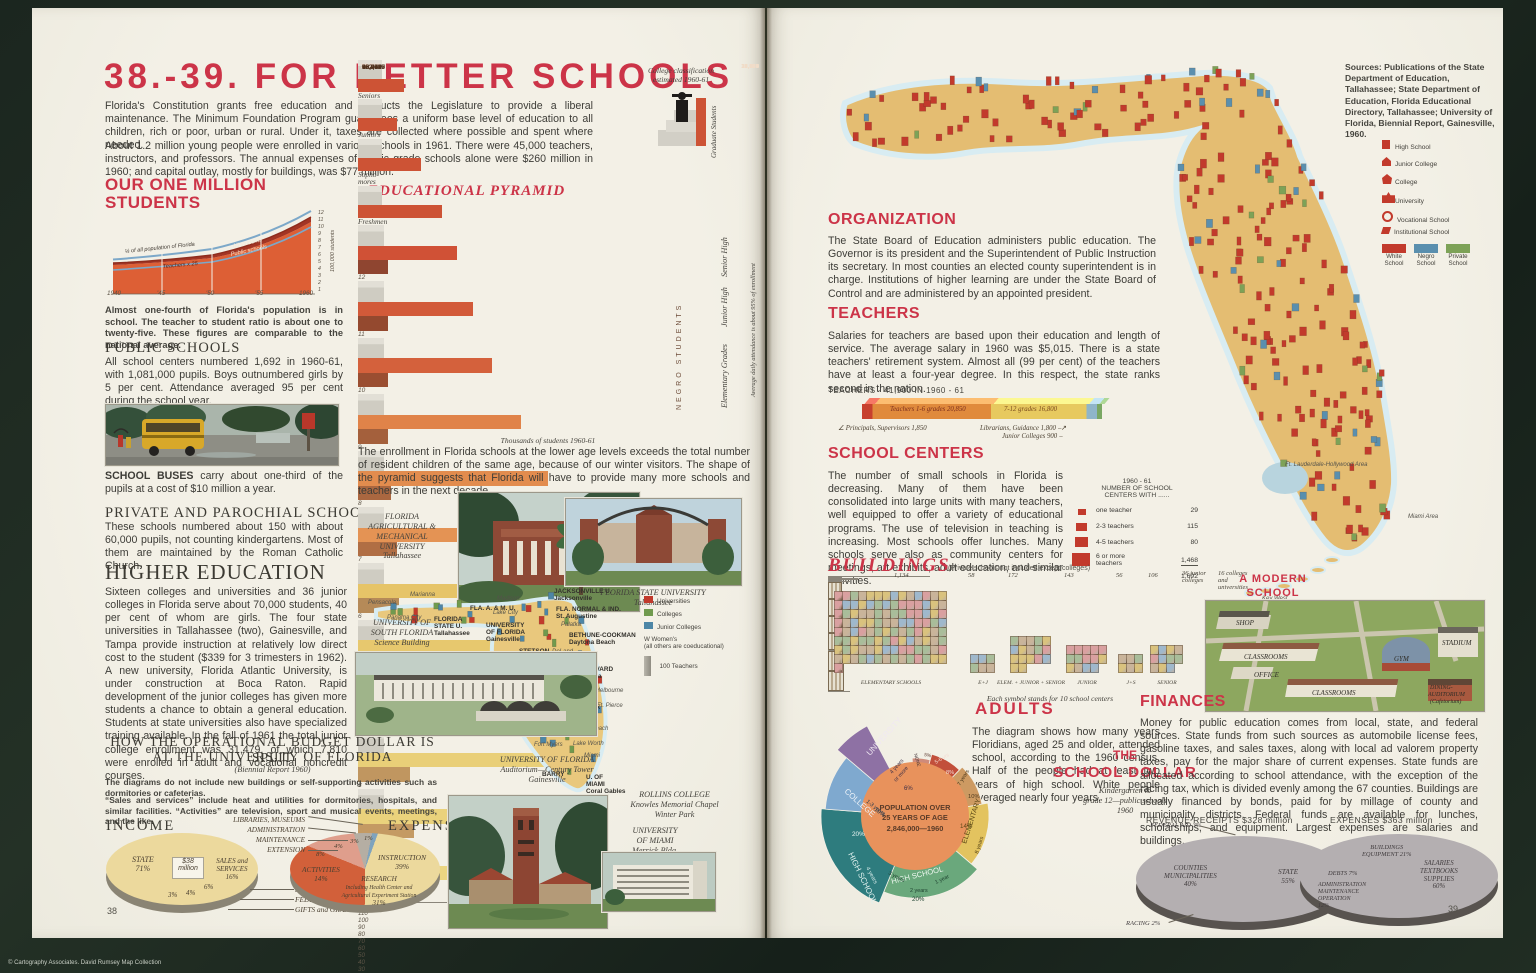 Image resolution: width=1536 pixels, height=973 pixels. Describe the element at coordinates (680, 75) in the screenshot. I see `college-classification-note: College classification estimated 1960-61` at that location.